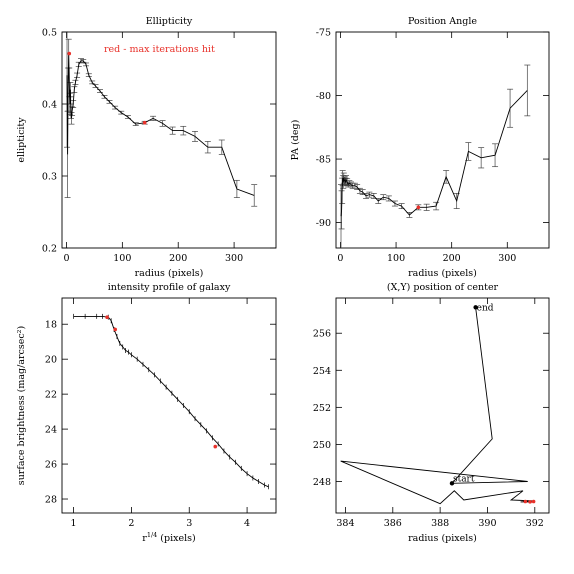  Describe the element at coordinates (323, 33) in the screenshot. I see `y-tick-label: -75` at that location.